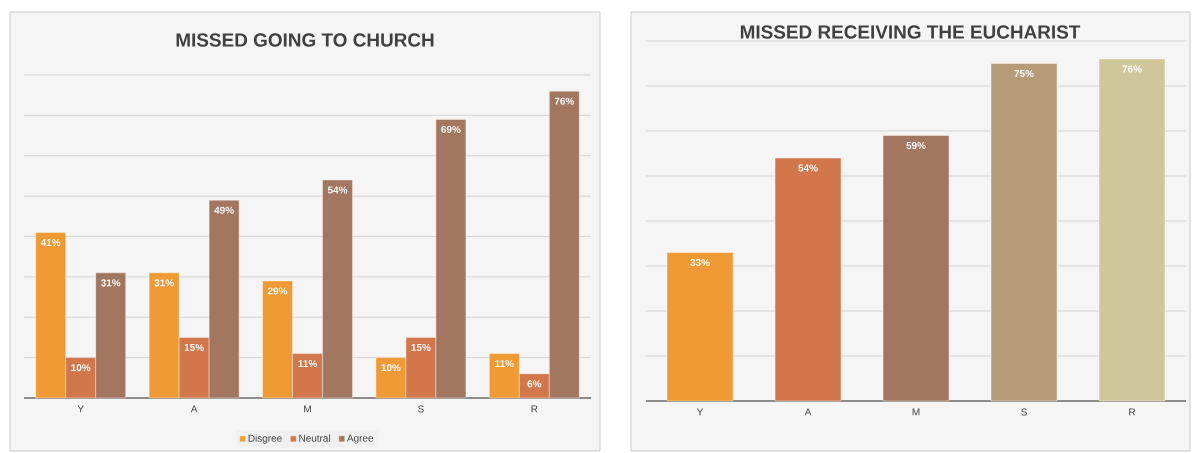 This screenshot has height=453, width=1192. I want to click on data-label: 59%, so click(916, 146).